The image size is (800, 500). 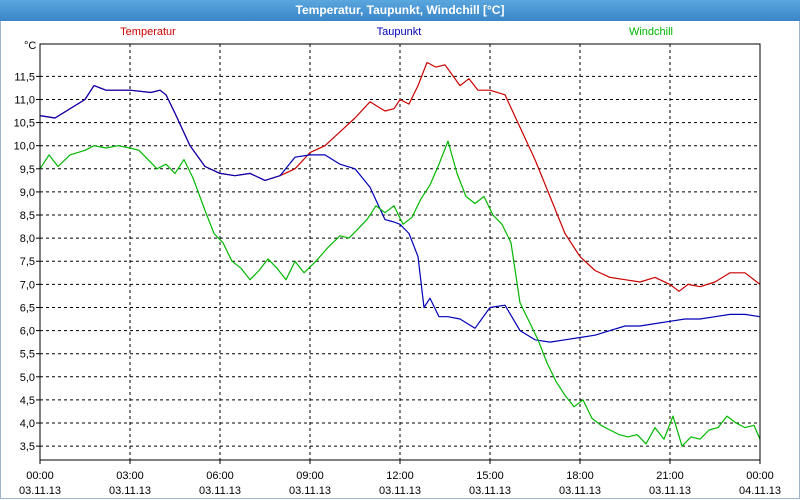 I want to click on y-tick-label: 10,5, so click(x=24, y=124).